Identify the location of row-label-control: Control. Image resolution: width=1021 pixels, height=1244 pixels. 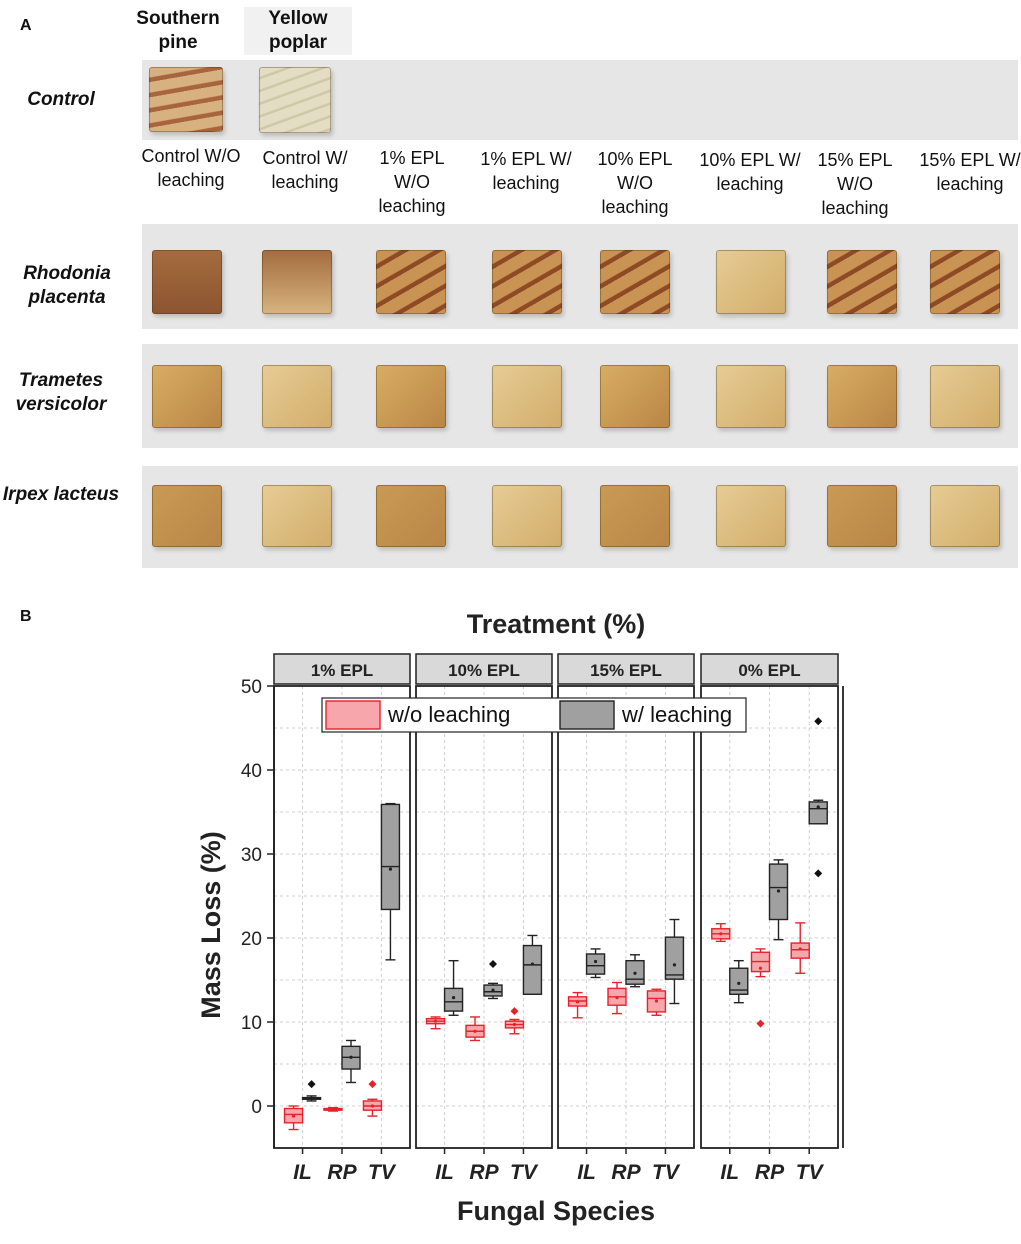
(61, 99).